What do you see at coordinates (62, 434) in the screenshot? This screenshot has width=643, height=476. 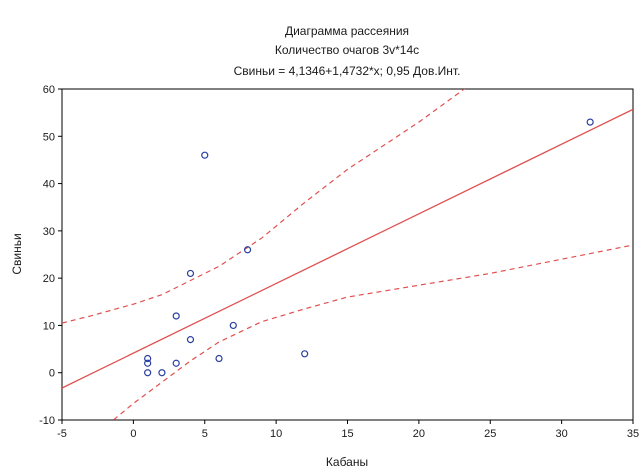 I see `x-tick-label: -5` at bounding box center [62, 434].